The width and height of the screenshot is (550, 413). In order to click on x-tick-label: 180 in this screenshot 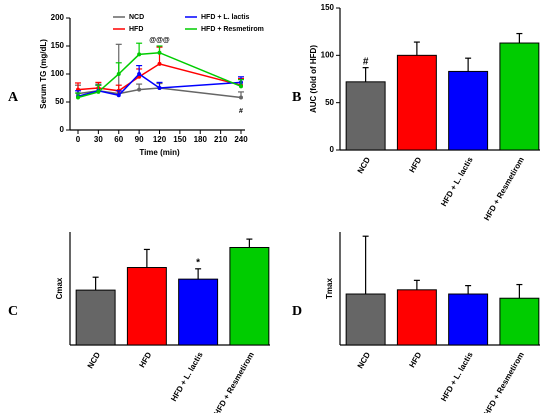, I will do `click(201, 139)`.